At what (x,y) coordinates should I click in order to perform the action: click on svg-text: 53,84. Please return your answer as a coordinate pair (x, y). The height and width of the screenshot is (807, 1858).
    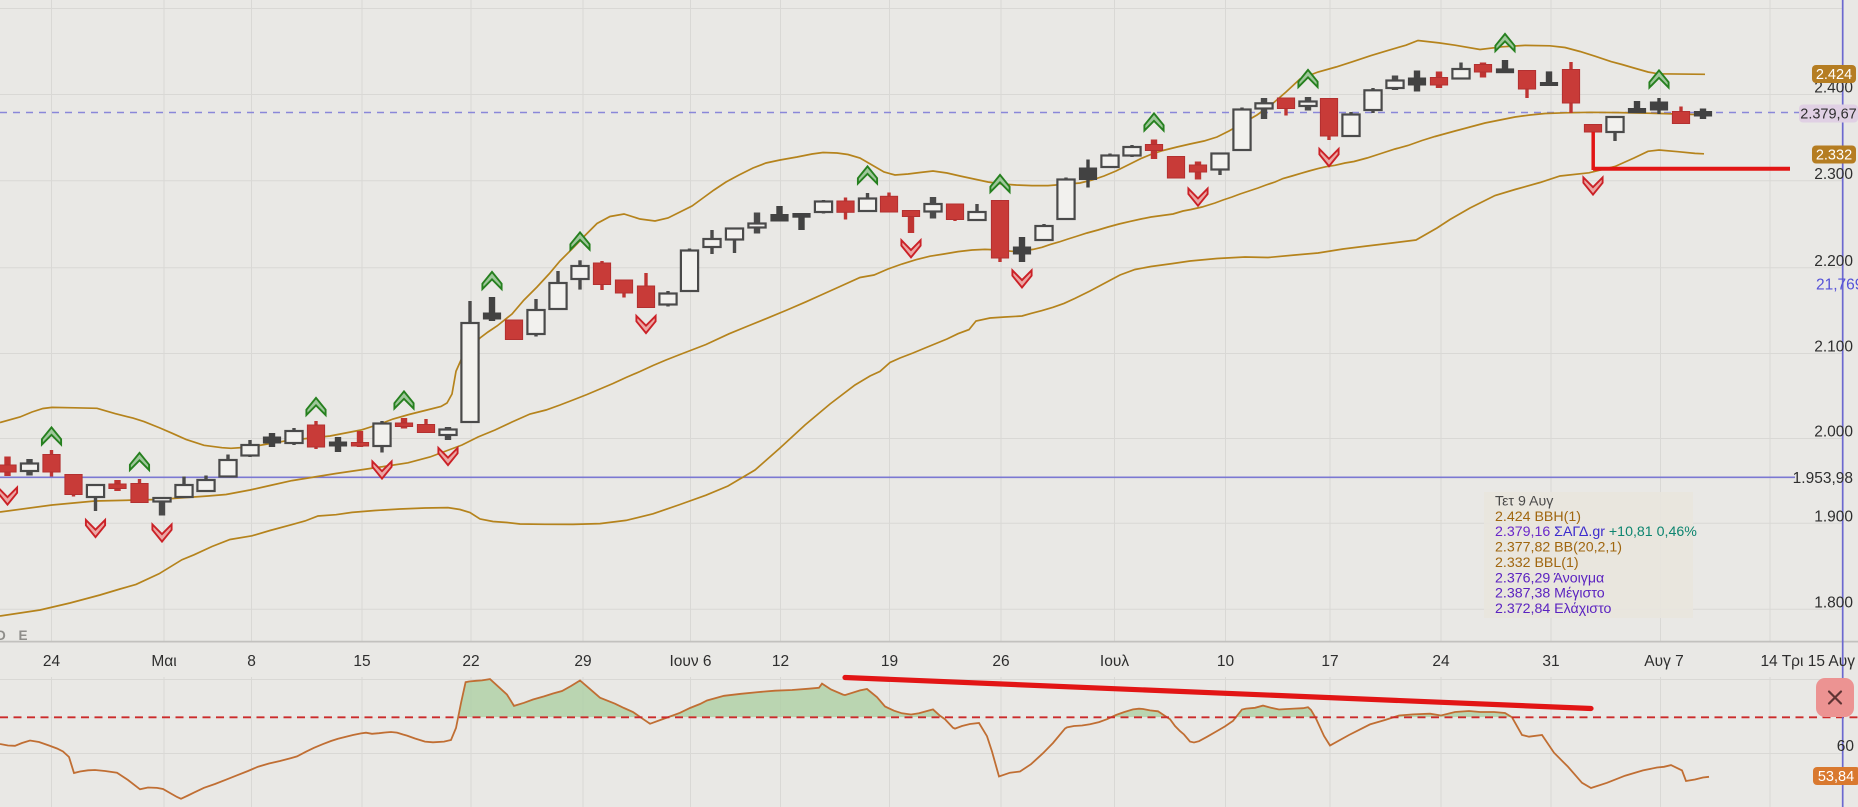
    Looking at the image, I should click on (1836, 777).